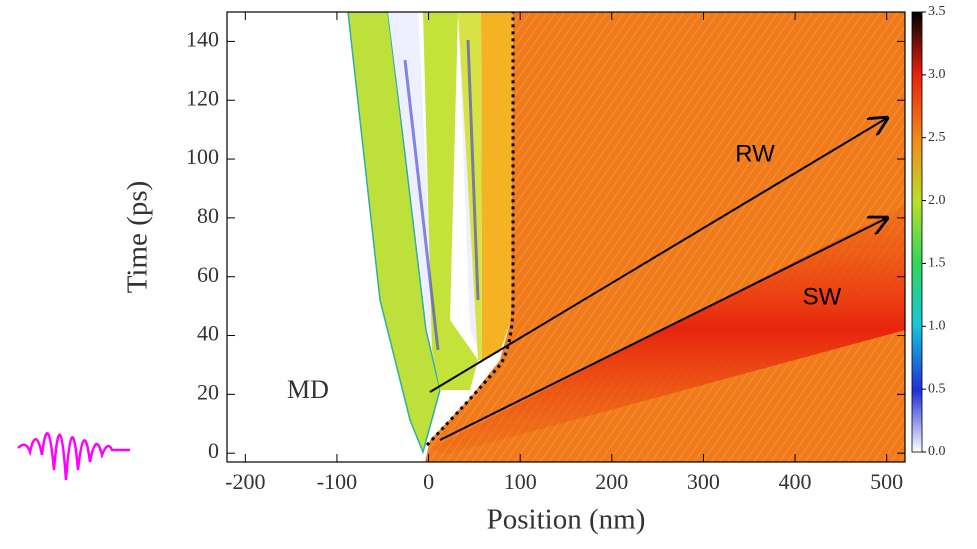 The height and width of the screenshot is (549, 977). I want to click on y-tick-label: 40, so click(208, 333).